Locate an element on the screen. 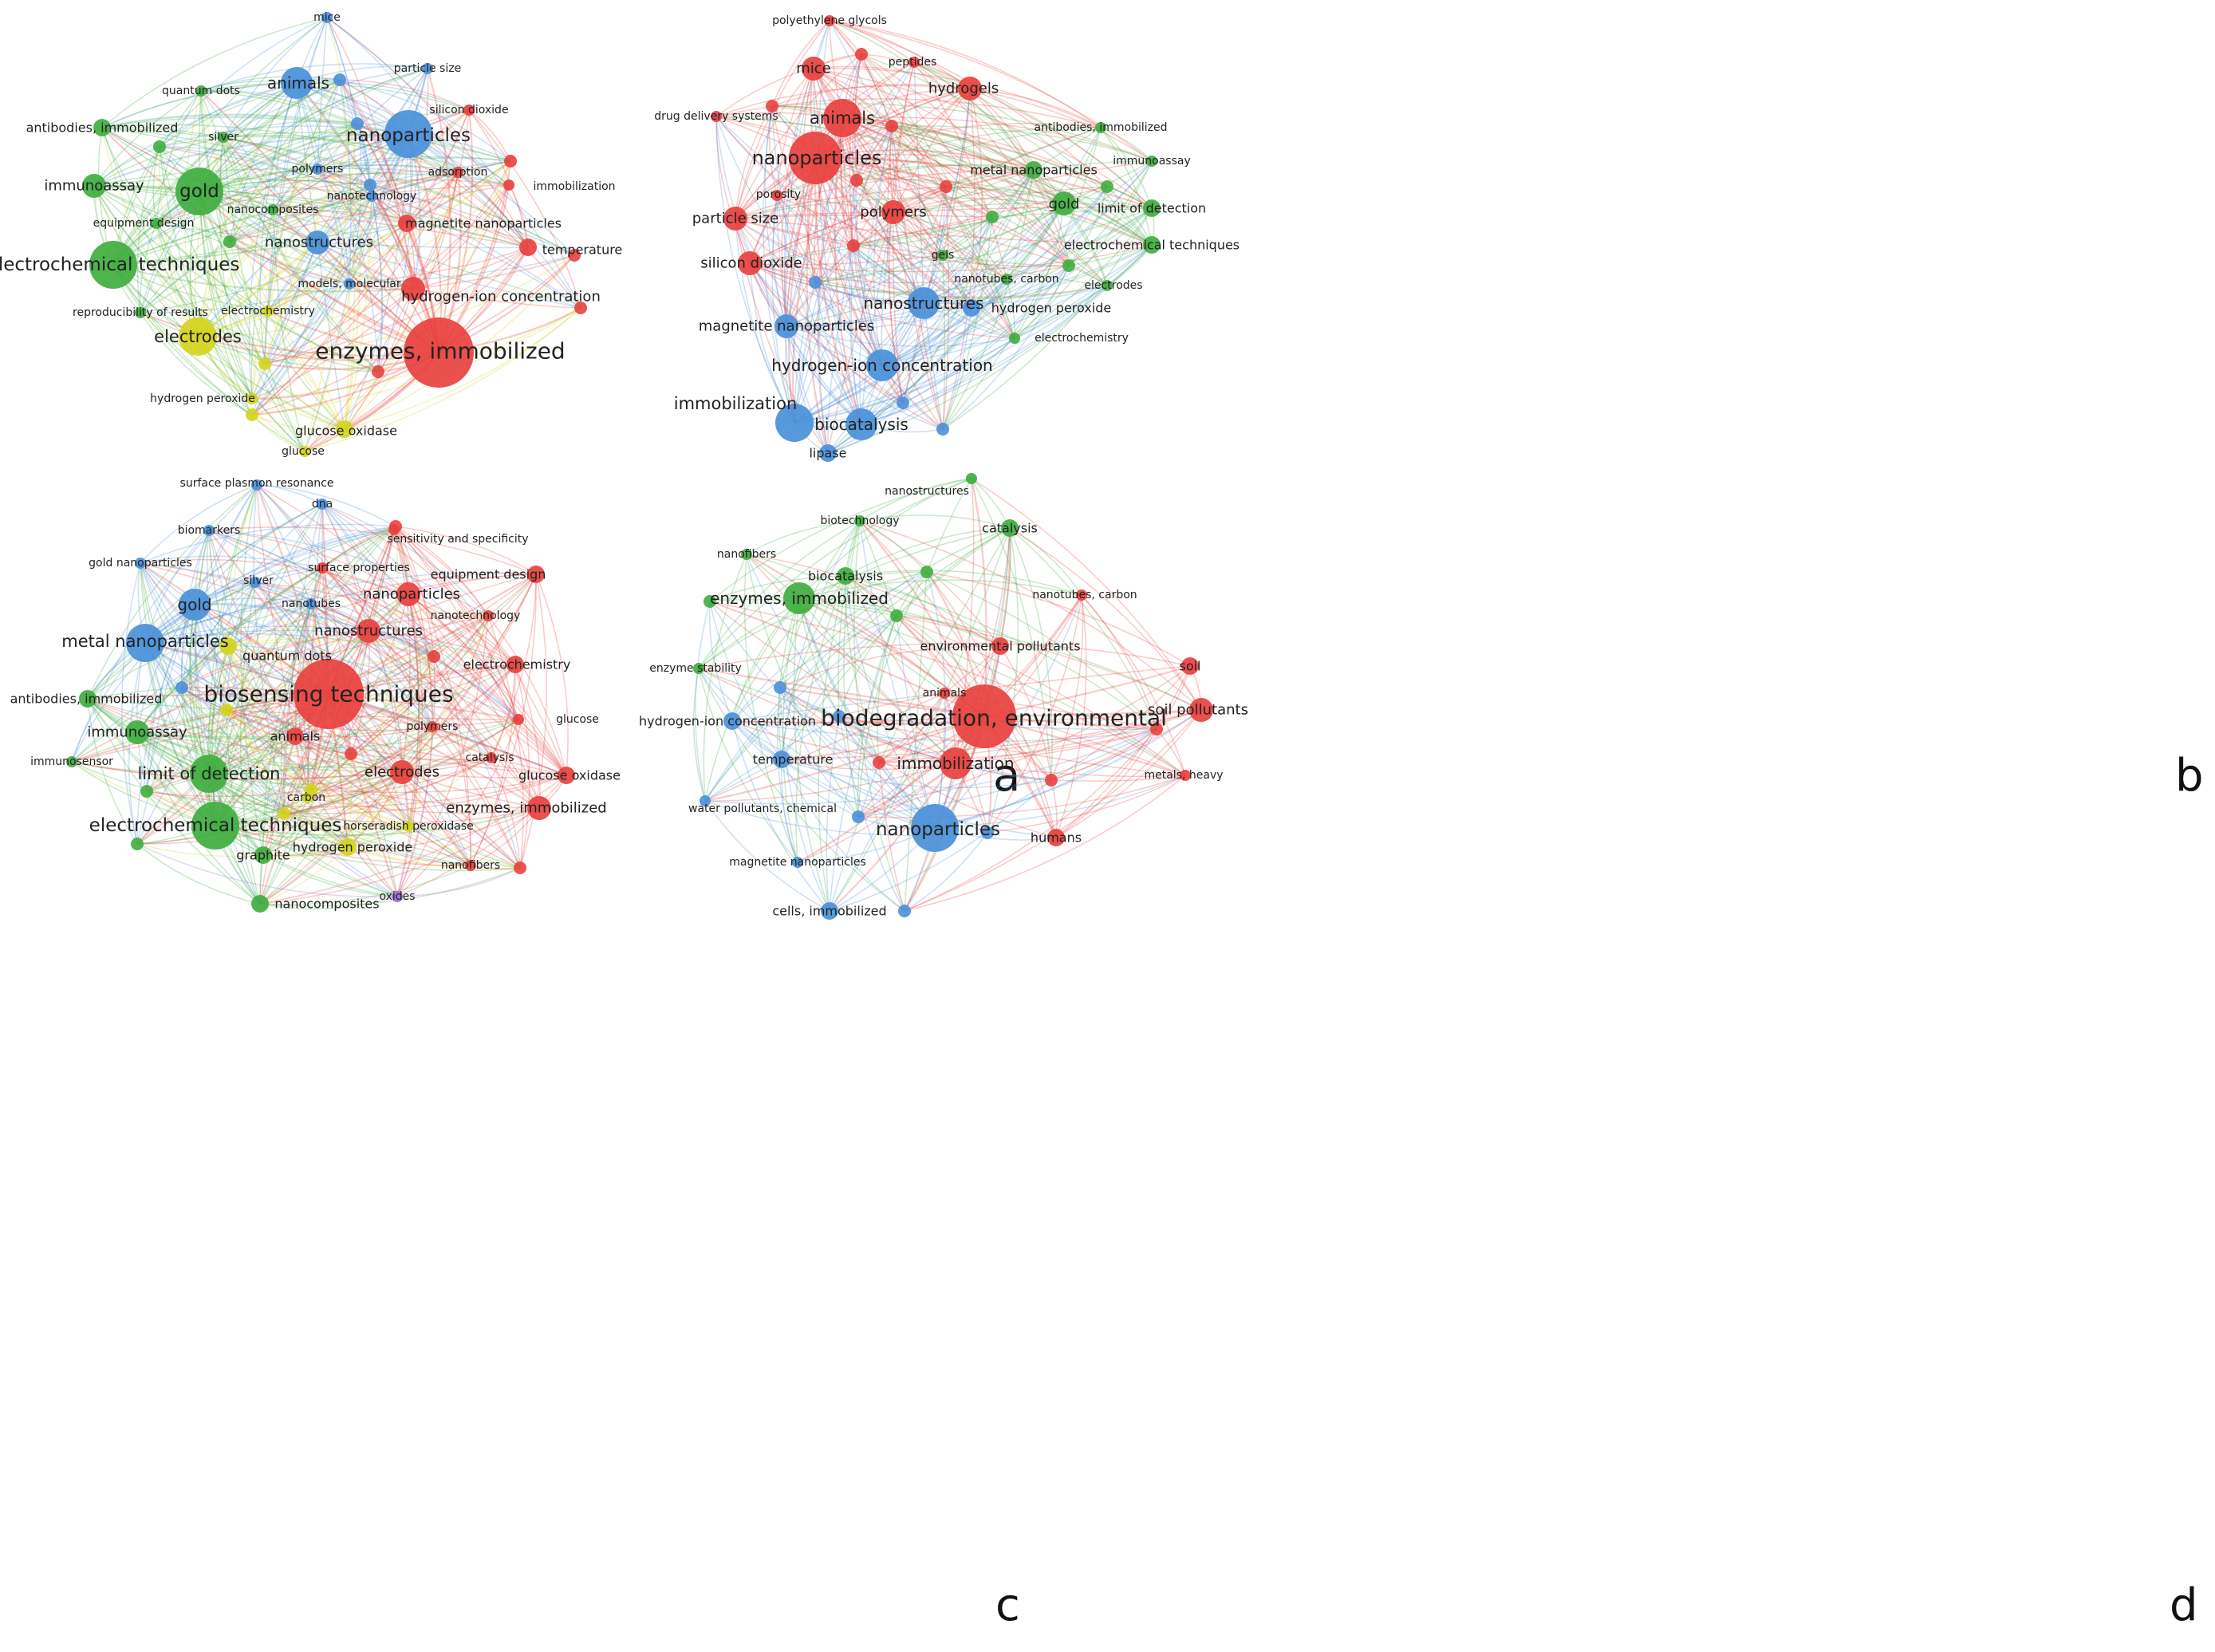 The width and height of the screenshot is (2215, 1652). node-label: hydrogen peroxide is located at coordinates (1051, 308).